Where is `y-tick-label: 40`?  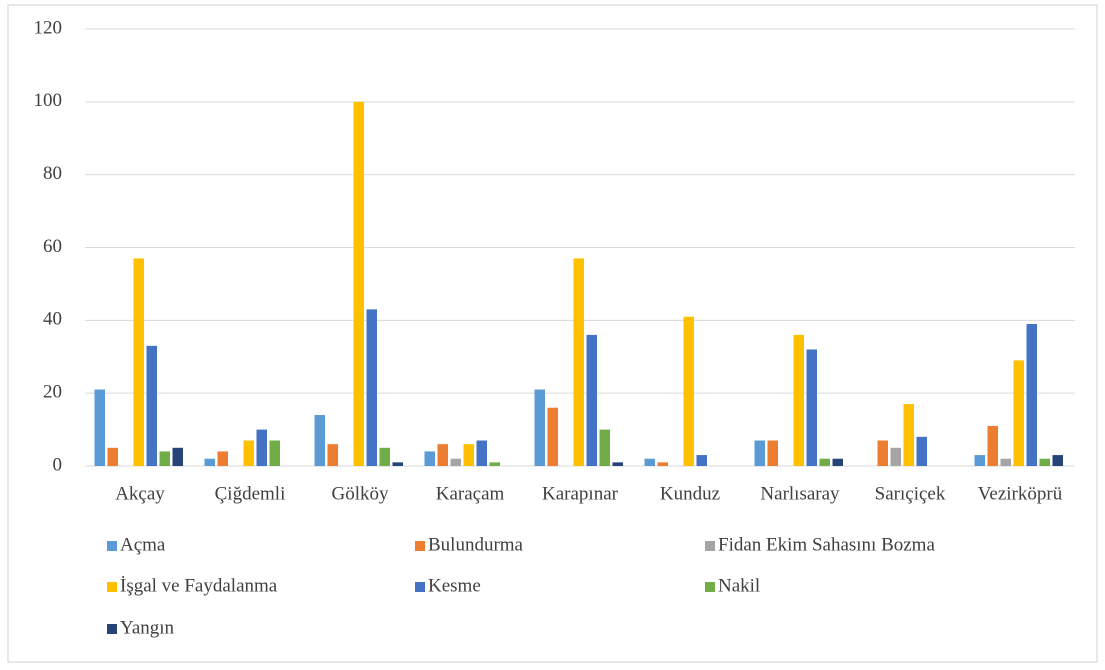 y-tick-label: 40 is located at coordinates (52, 319).